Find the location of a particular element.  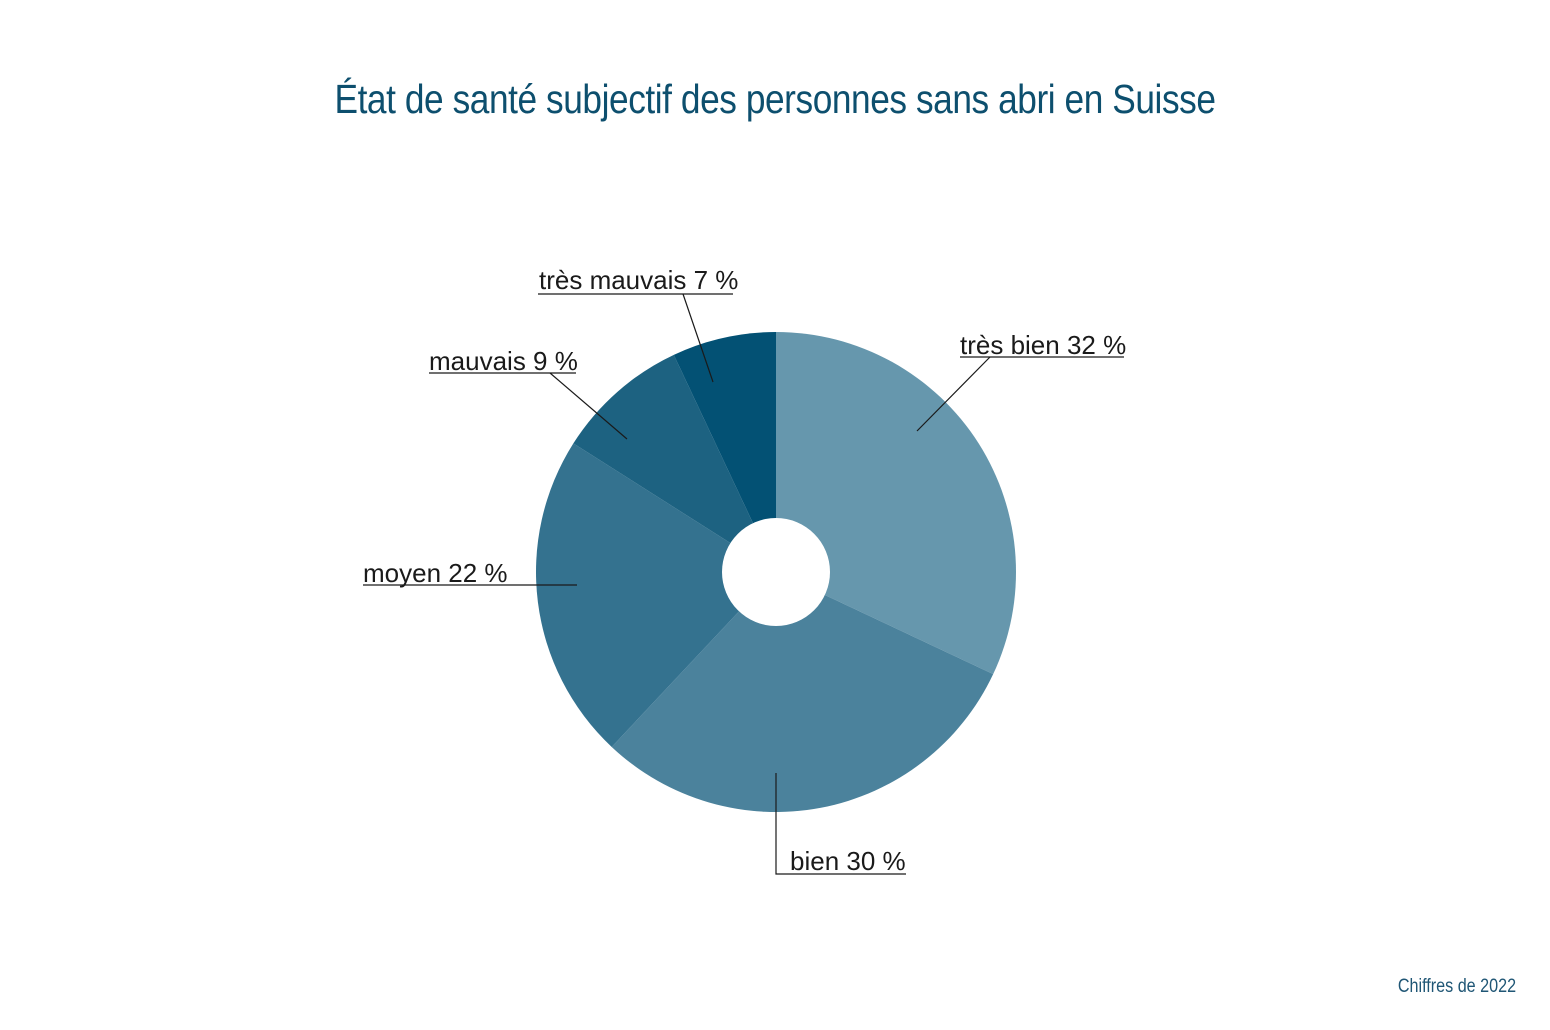

slice-moyen is located at coordinates (656, 595).